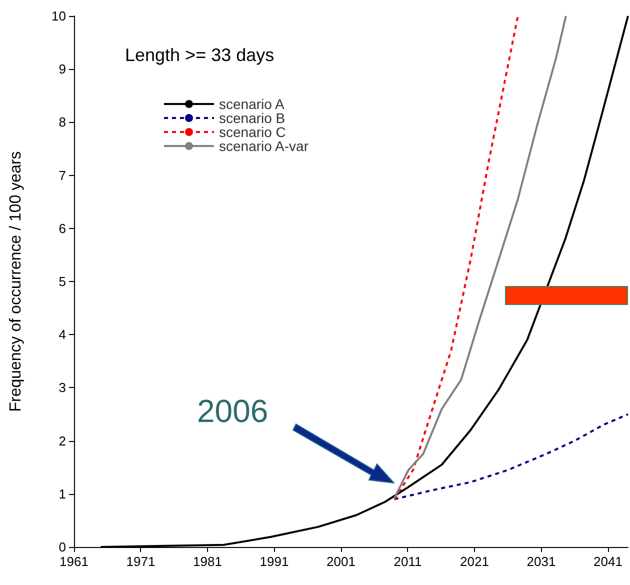  I want to click on x-tick-label: 1971, so click(141, 561).